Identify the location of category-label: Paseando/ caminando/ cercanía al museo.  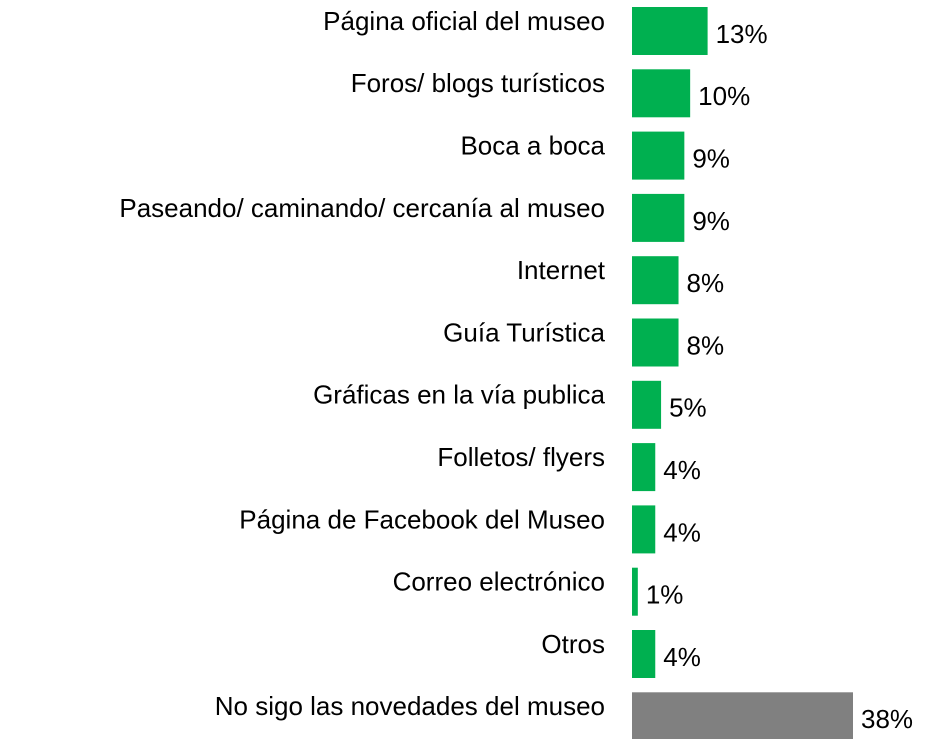
(362, 208).